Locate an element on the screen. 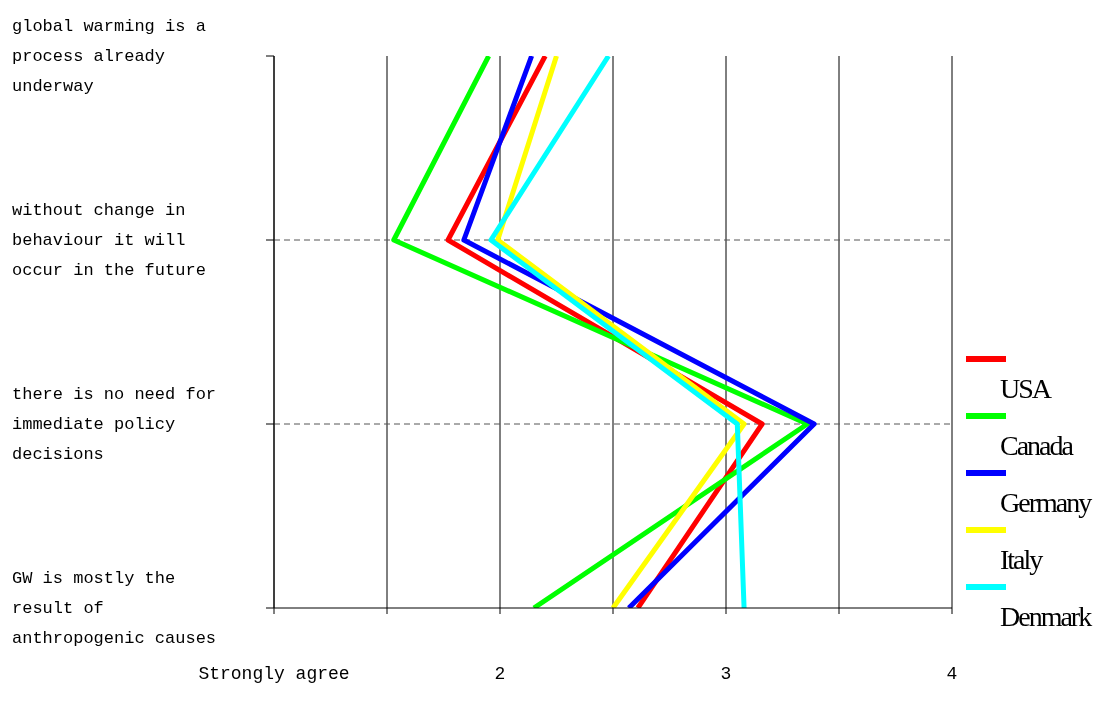  legend-label: USA is located at coordinates (1026, 389).